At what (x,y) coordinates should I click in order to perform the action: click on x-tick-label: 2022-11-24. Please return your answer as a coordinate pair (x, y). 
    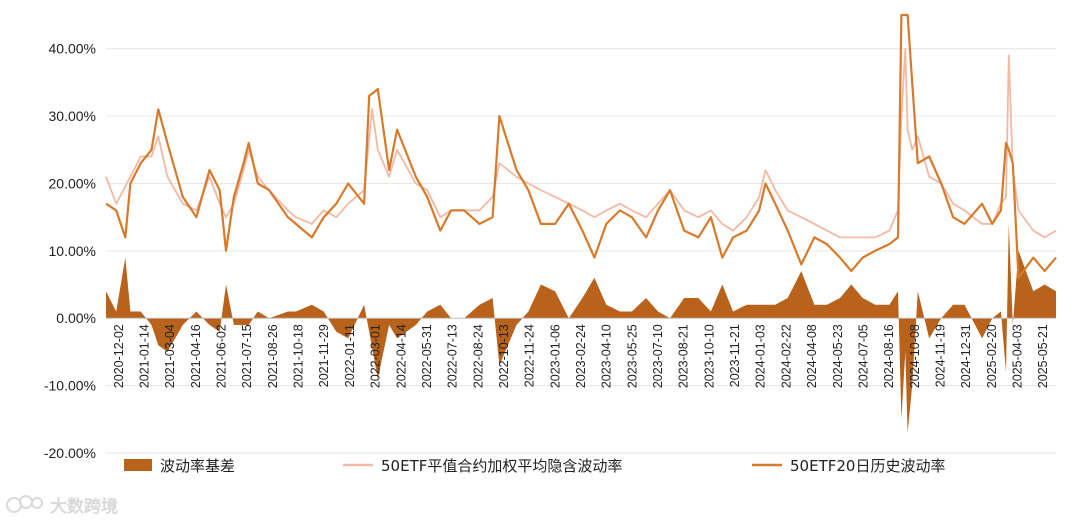
    Looking at the image, I should click on (530, 355).